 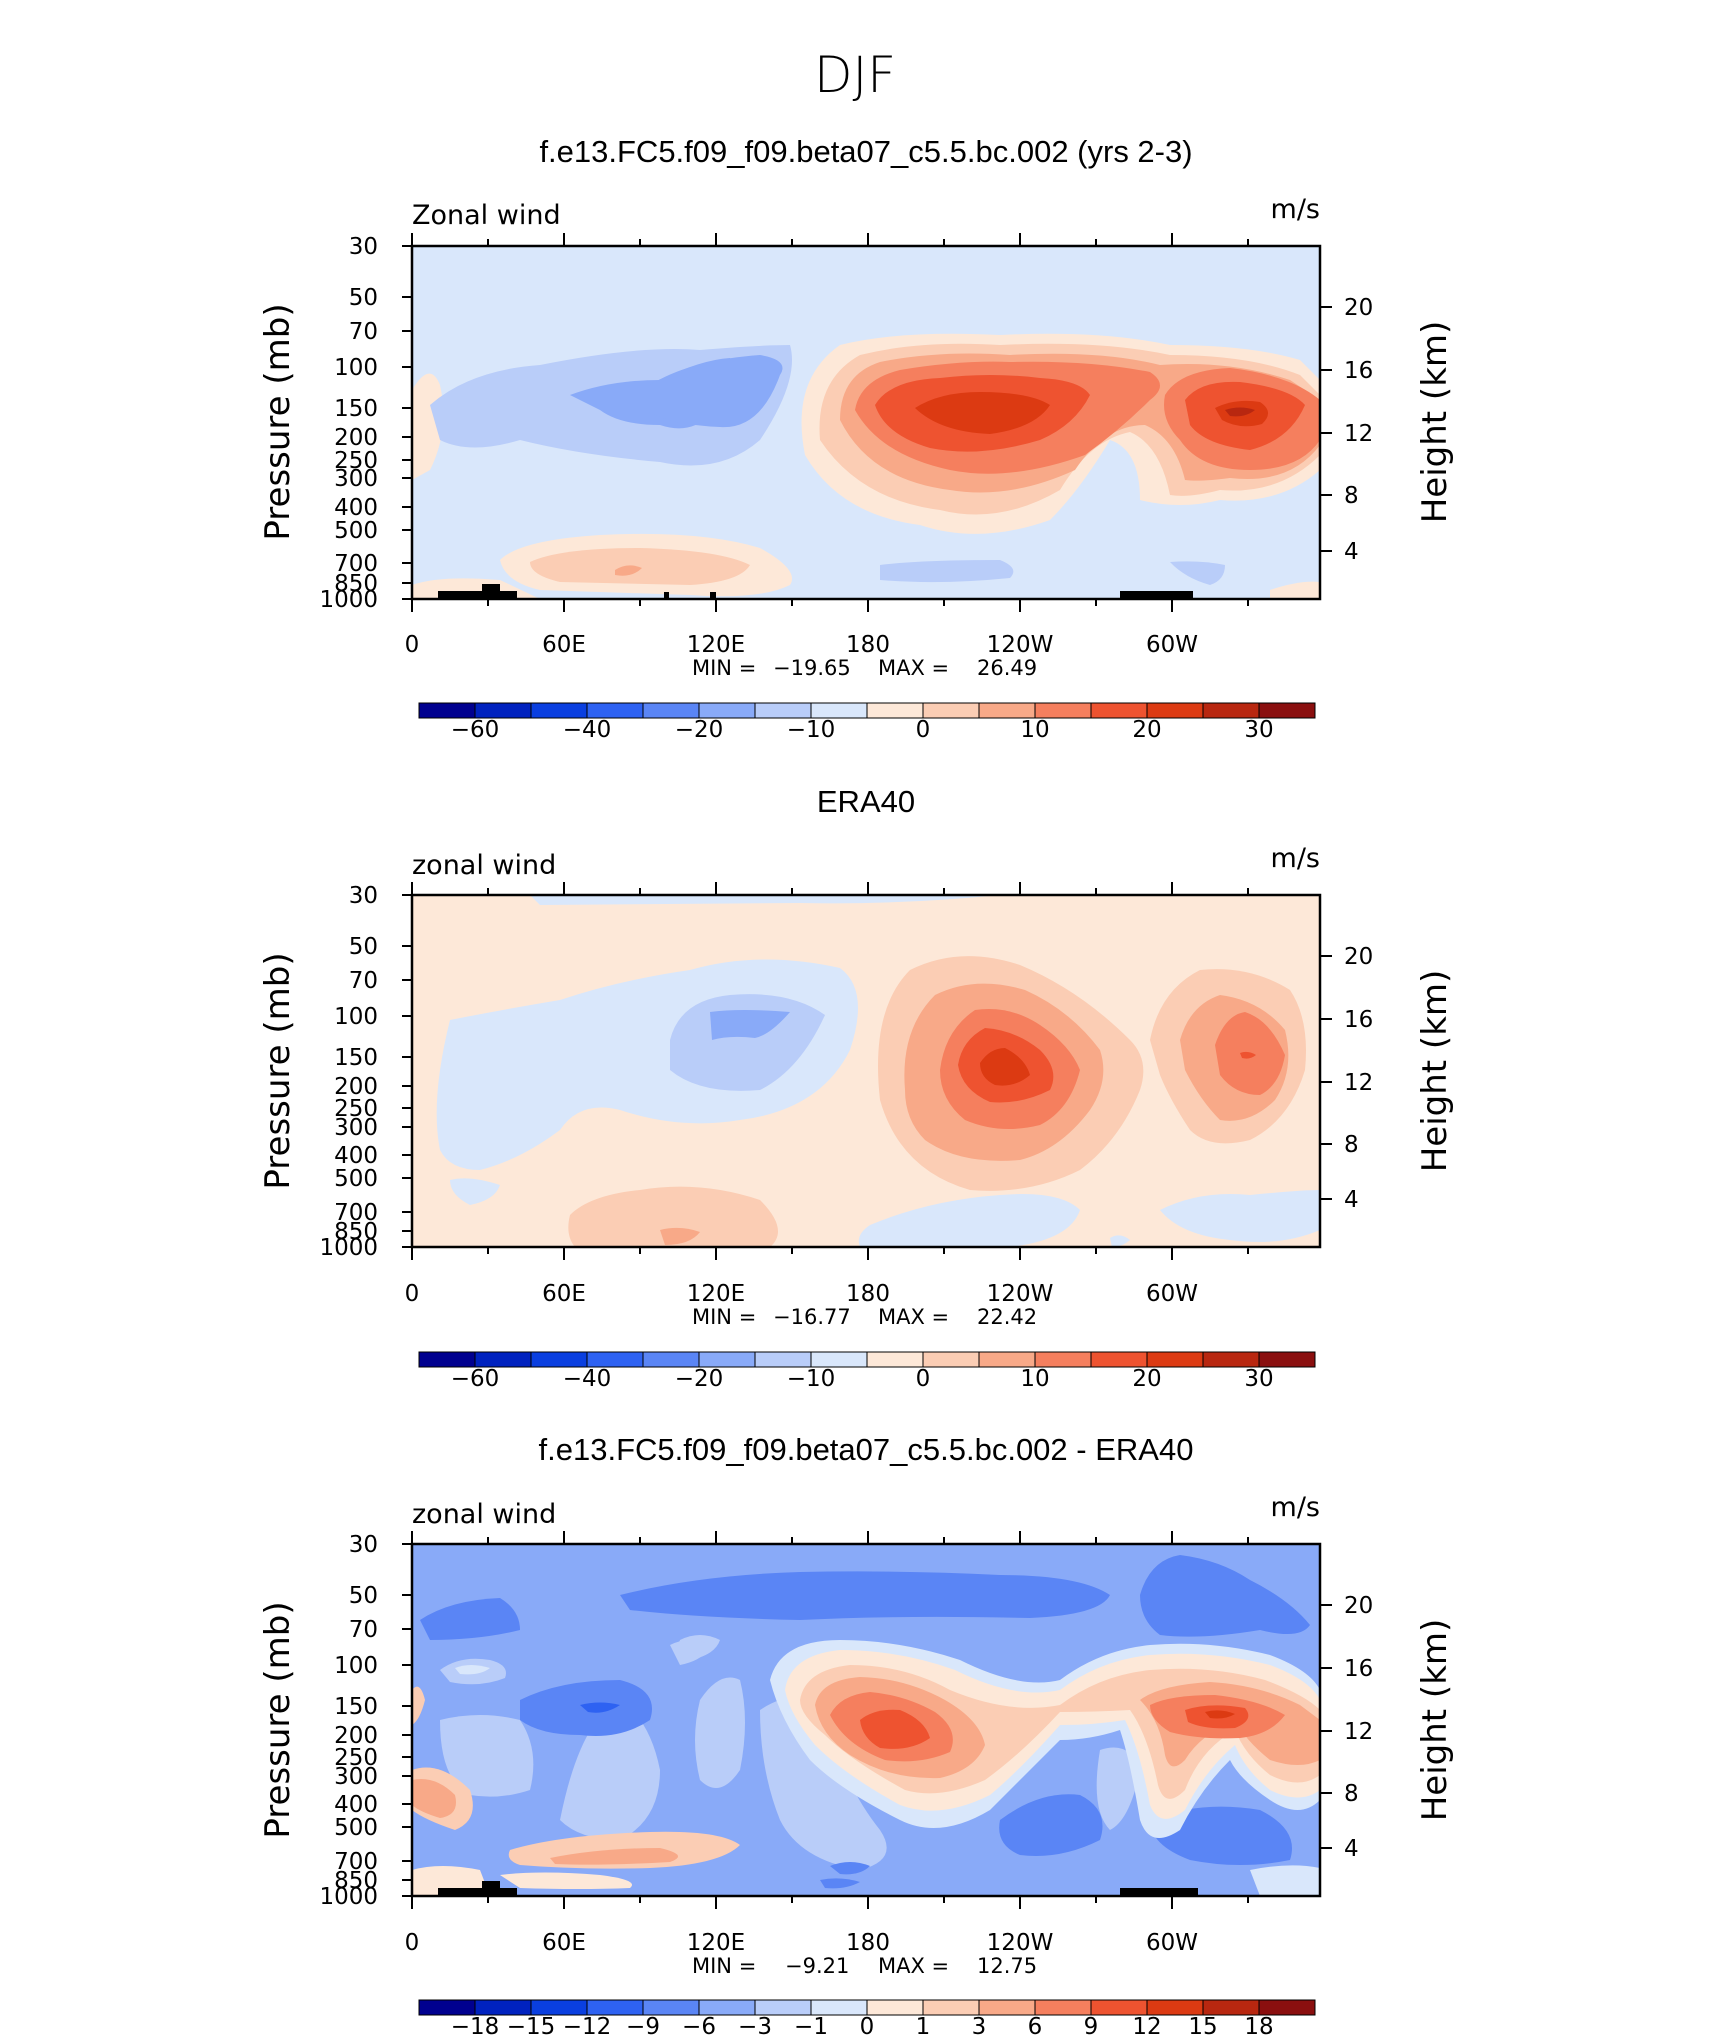 What do you see at coordinates (699, 730) in the screenshot?
I see `panel-1-cbar-label-2: −20` at bounding box center [699, 730].